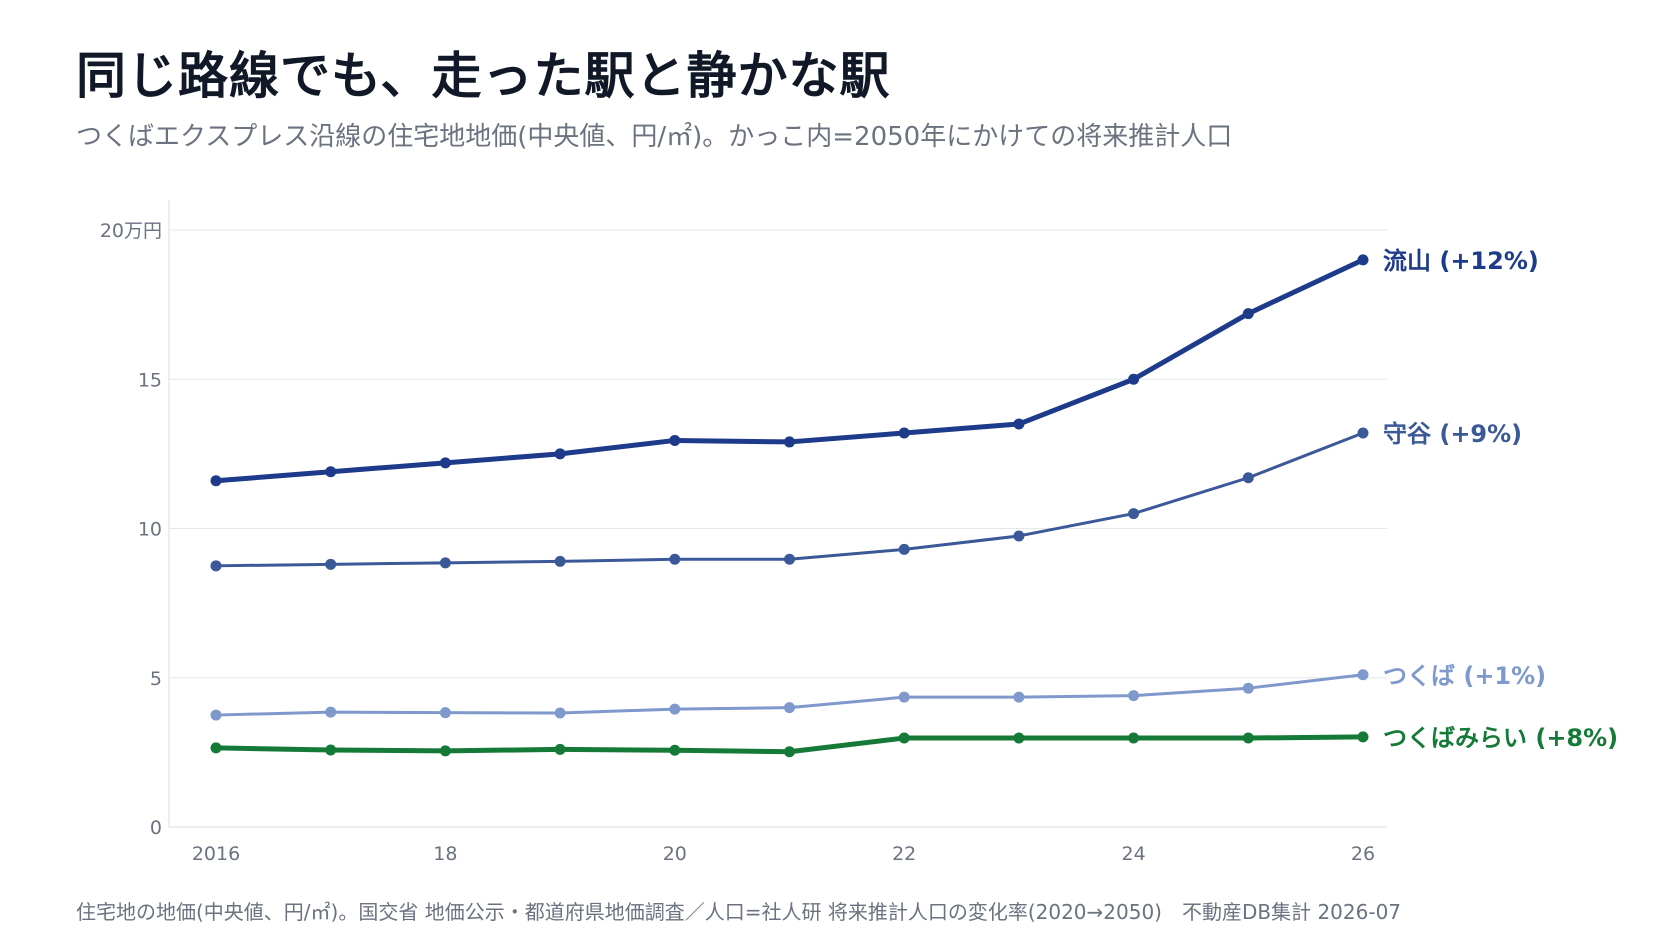 This screenshot has width=1680, height=945. Describe the element at coordinates (1500, 738) in the screenshot. I see `series-end-label: つくばみらい (+8%)` at that location.